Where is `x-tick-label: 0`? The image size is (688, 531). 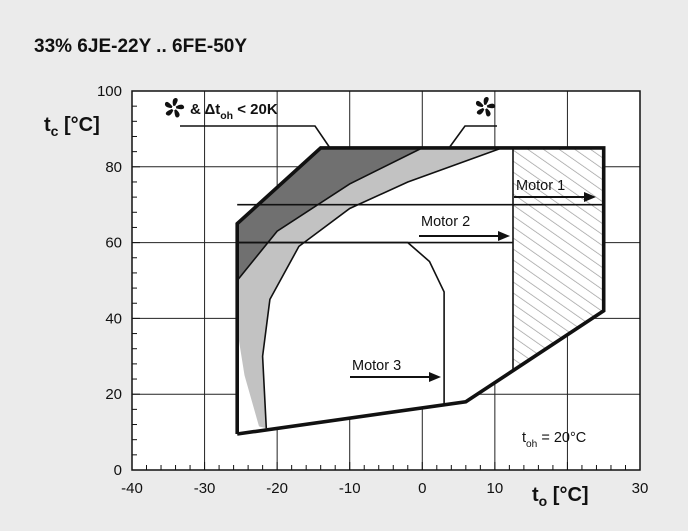 x-tick-label: 0 is located at coordinates (422, 488).